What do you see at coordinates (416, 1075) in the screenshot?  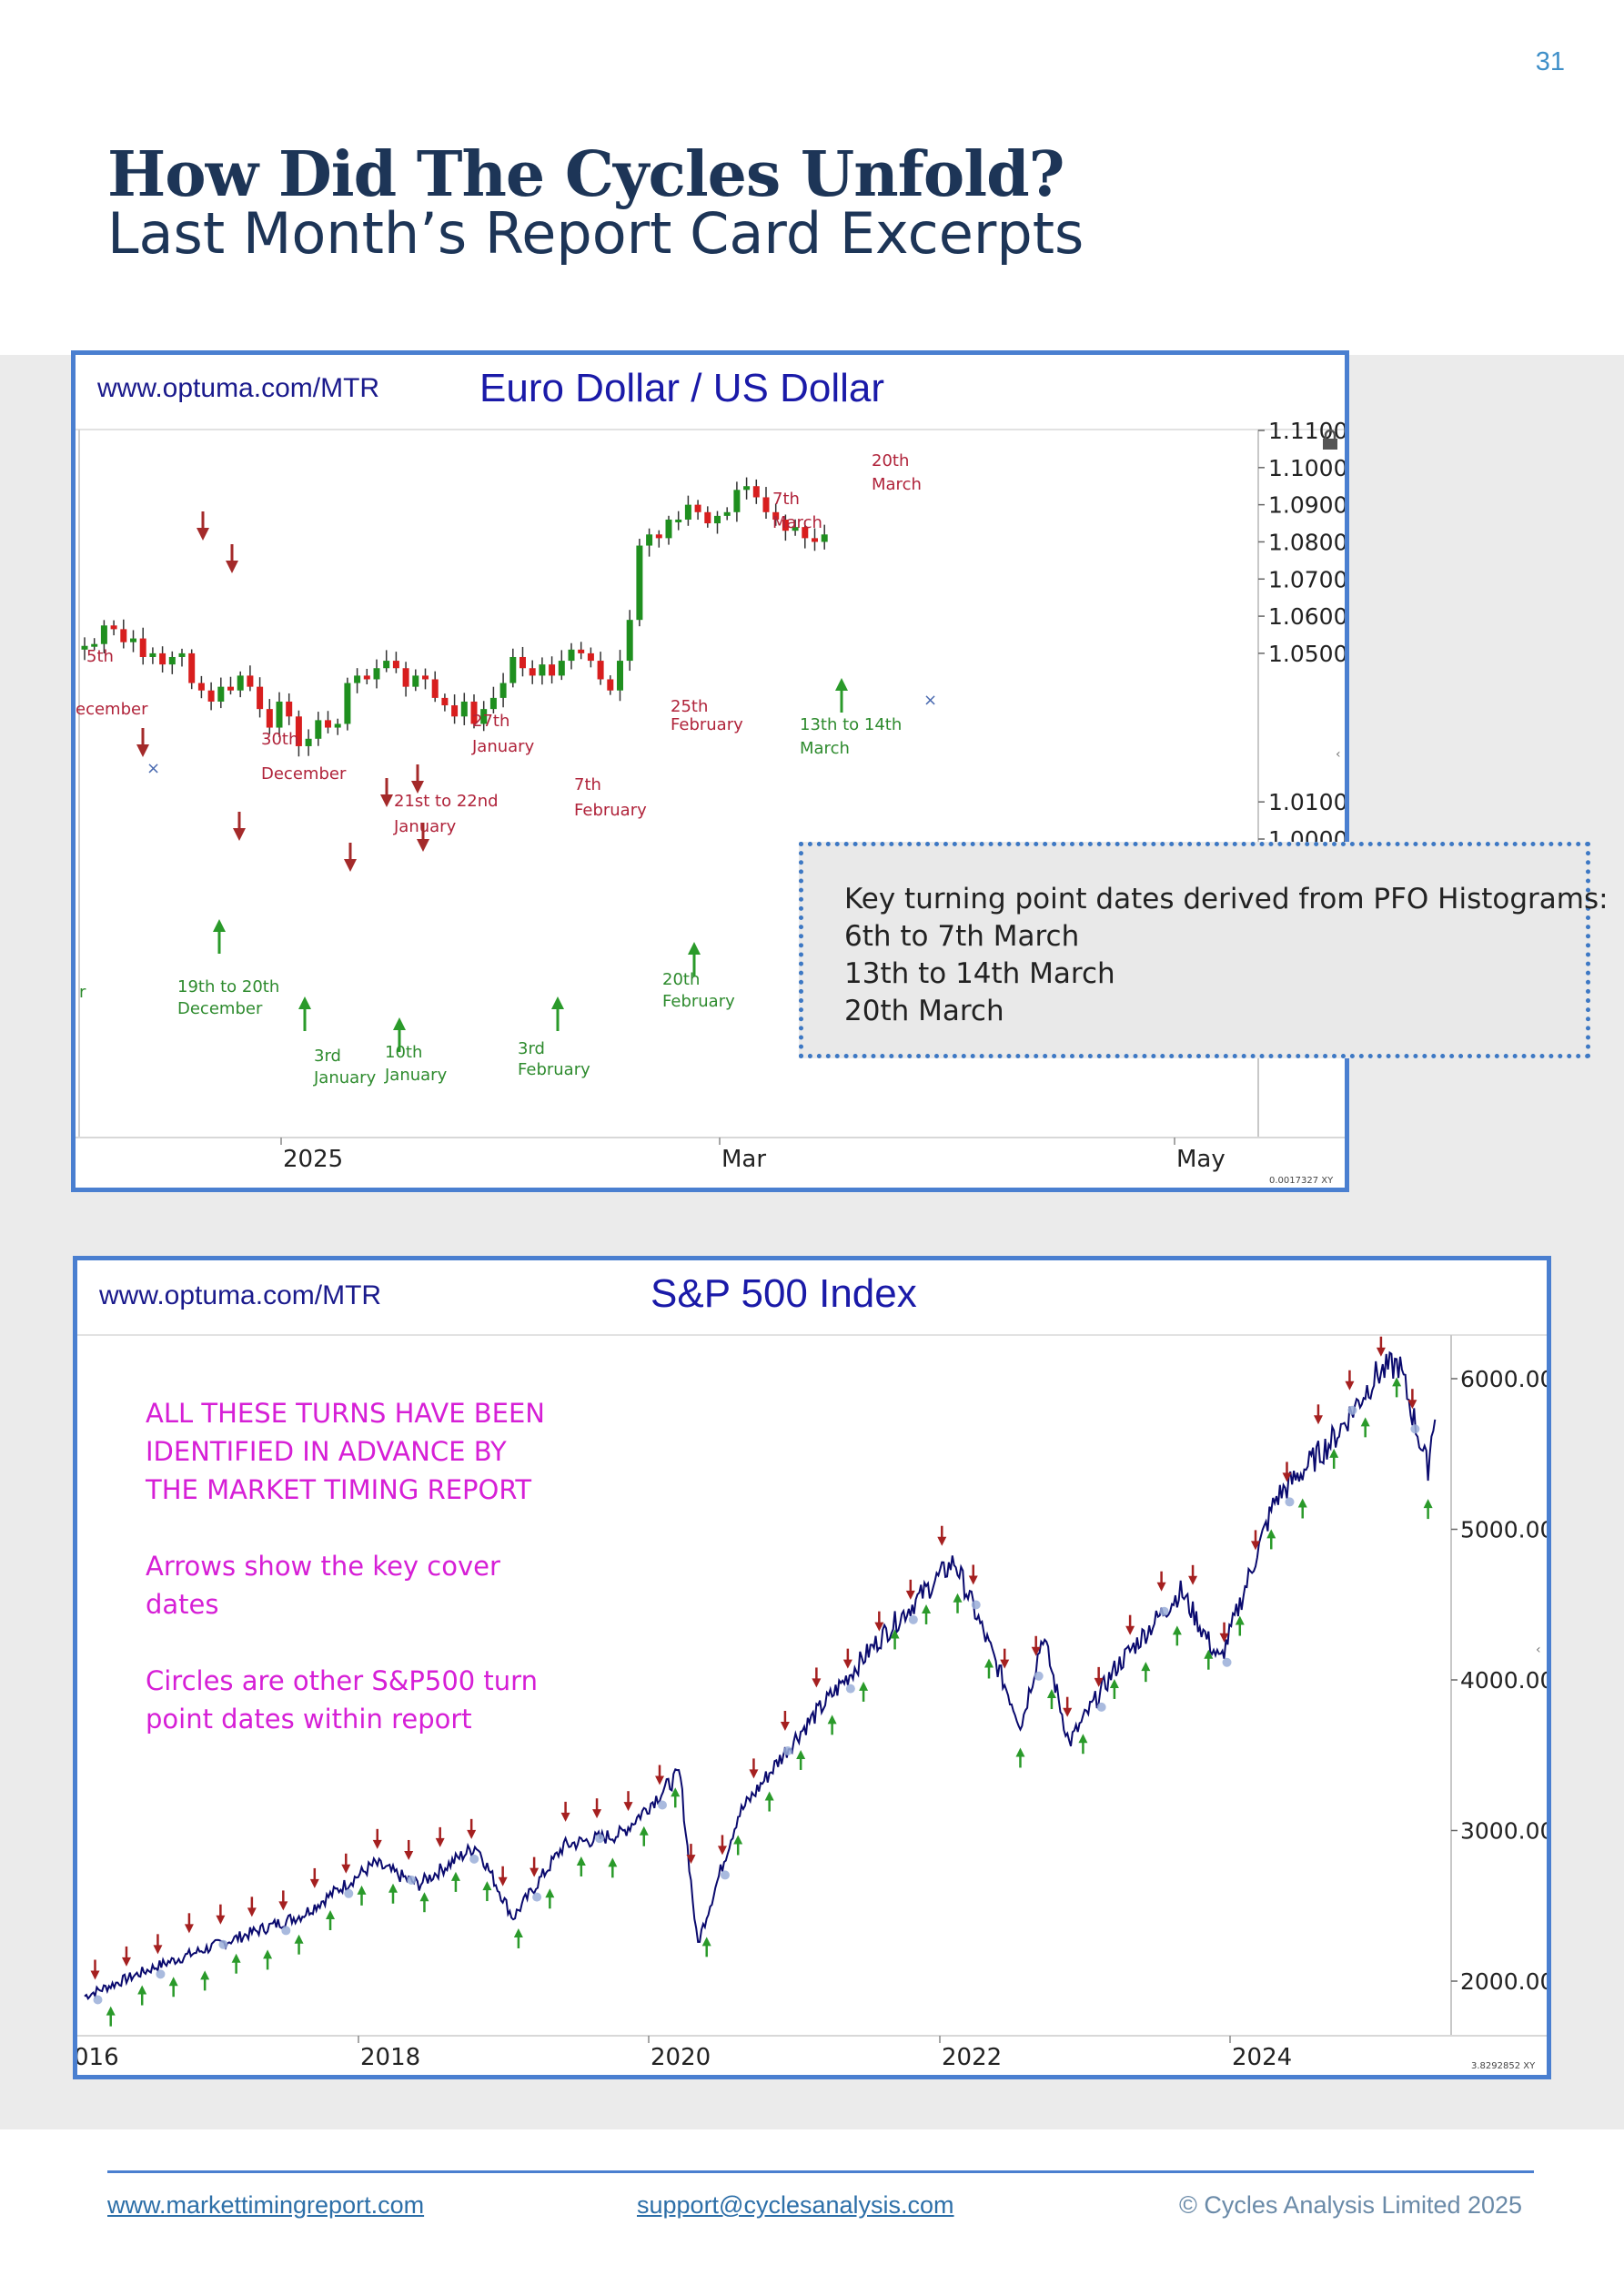 I see `bottom-annotation-label: January` at bounding box center [416, 1075].